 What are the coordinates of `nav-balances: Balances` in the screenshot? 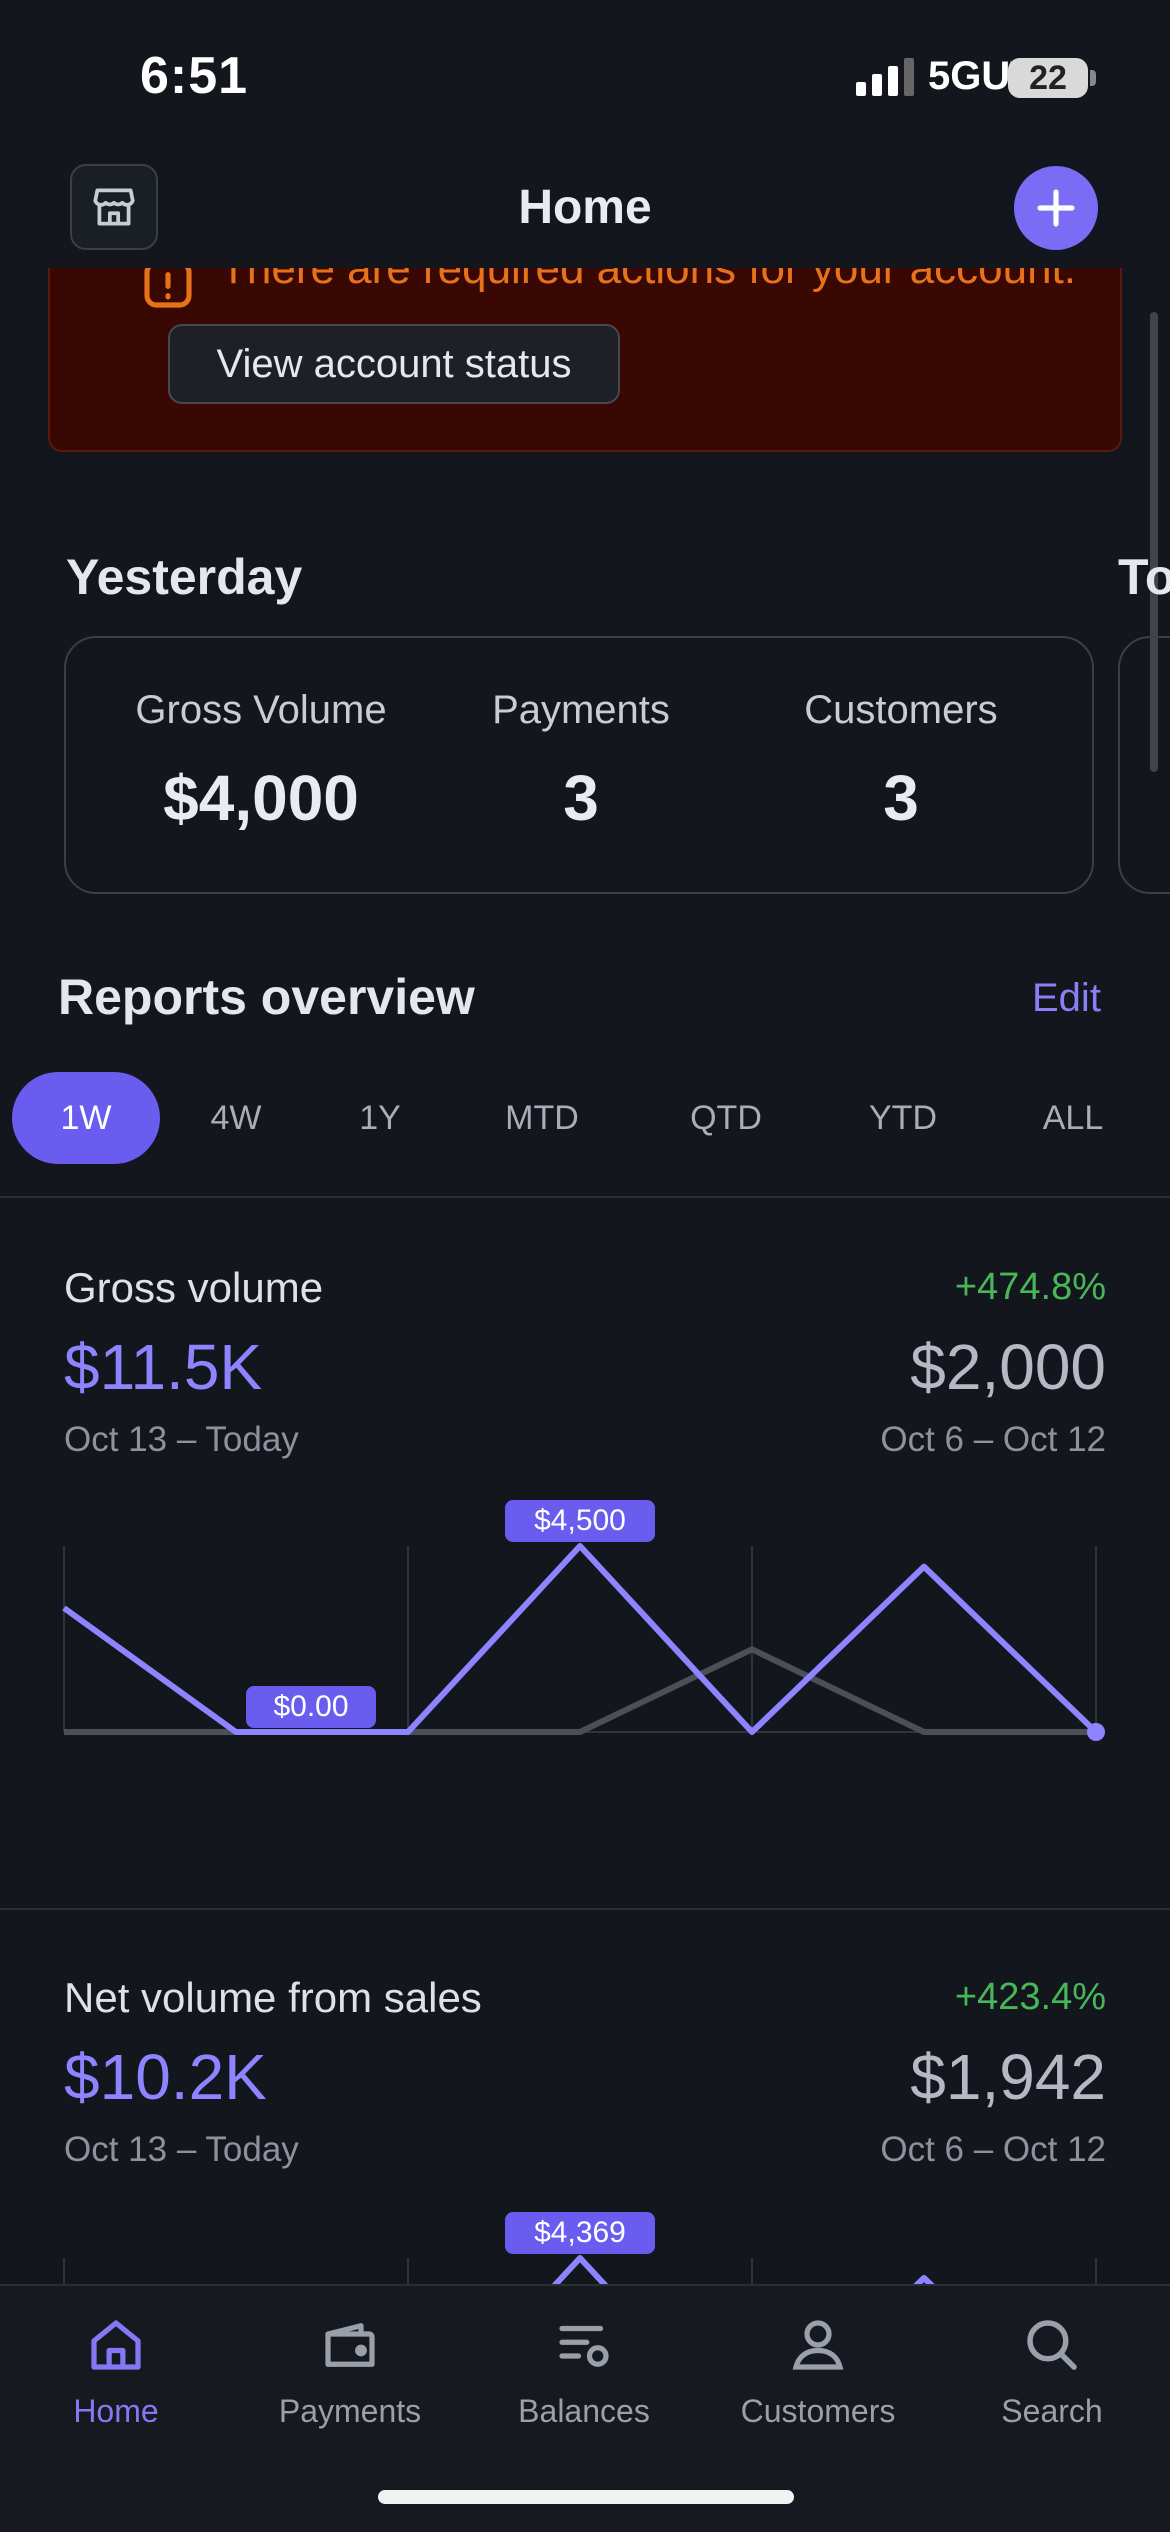 It's located at (584, 2371).